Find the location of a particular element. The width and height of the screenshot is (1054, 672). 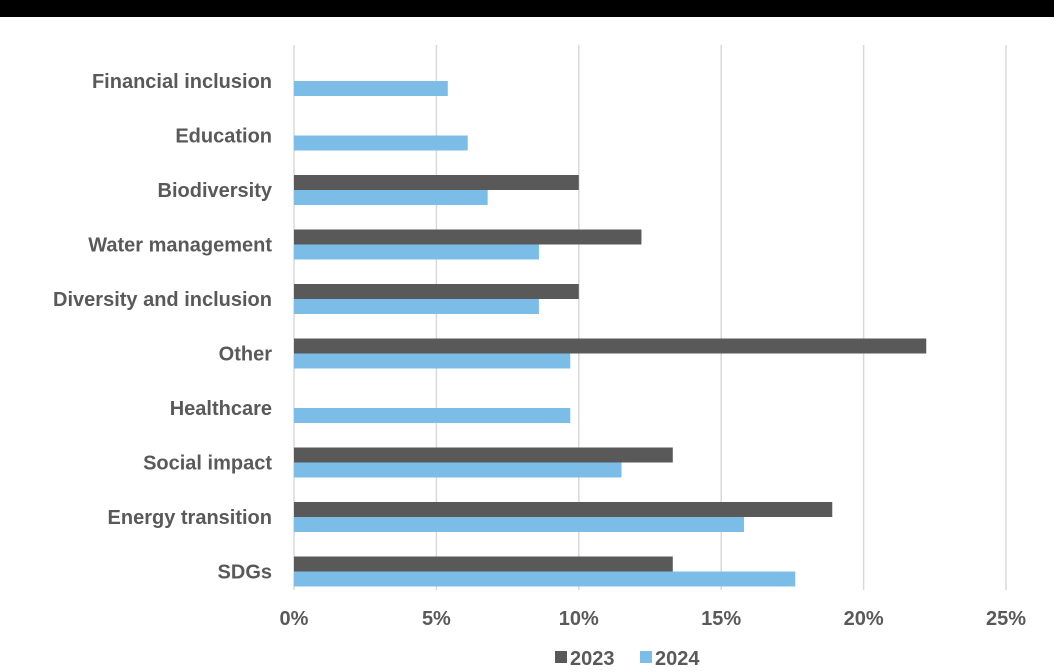

x-tick-label: 5% is located at coordinates (436, 619).